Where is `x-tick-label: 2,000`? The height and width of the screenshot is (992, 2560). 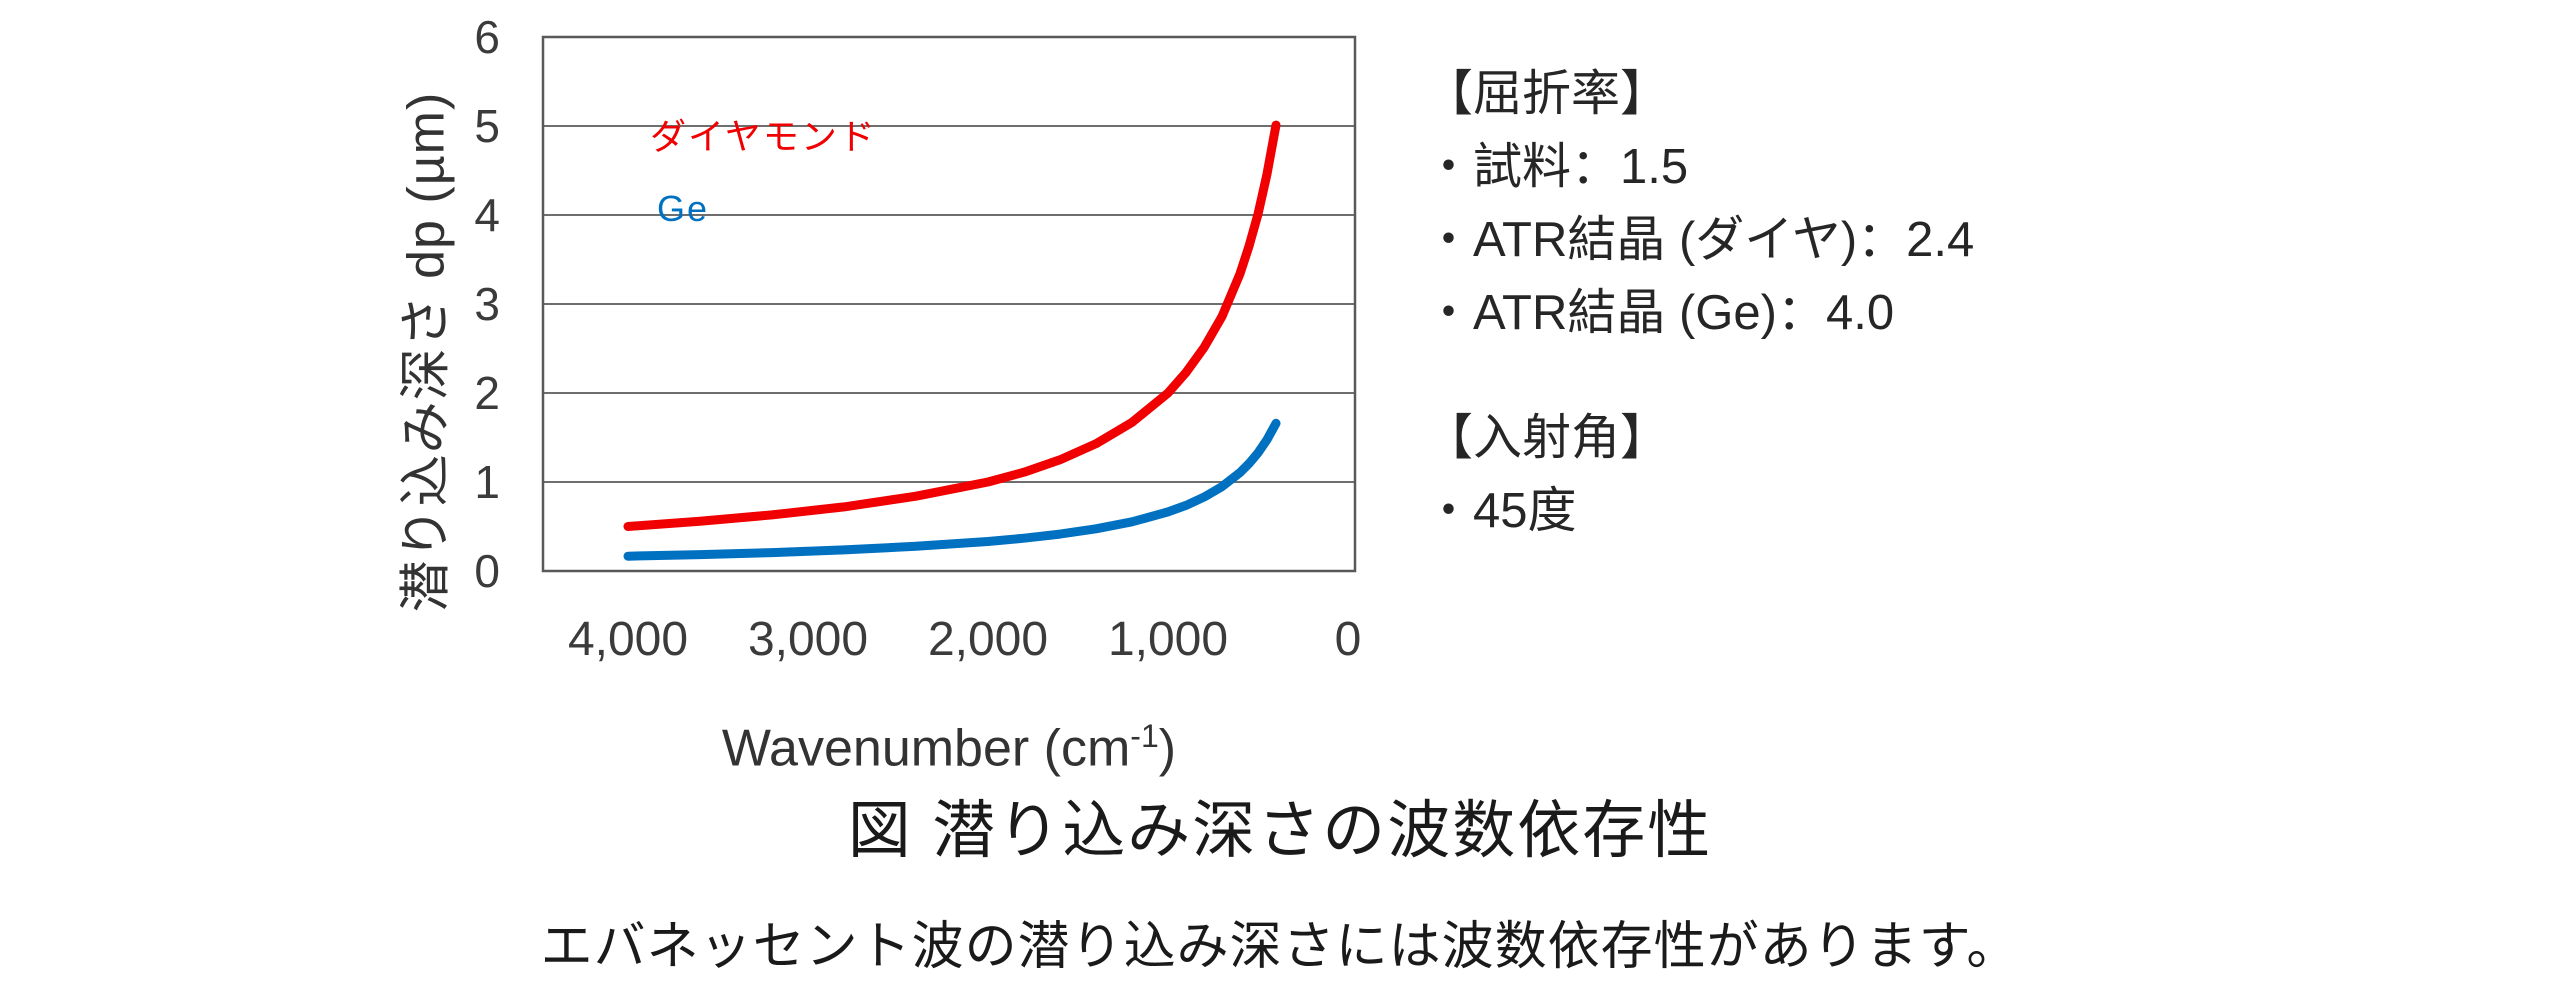
x-tick-label: 2,000 is located at coordinates (988, 639).